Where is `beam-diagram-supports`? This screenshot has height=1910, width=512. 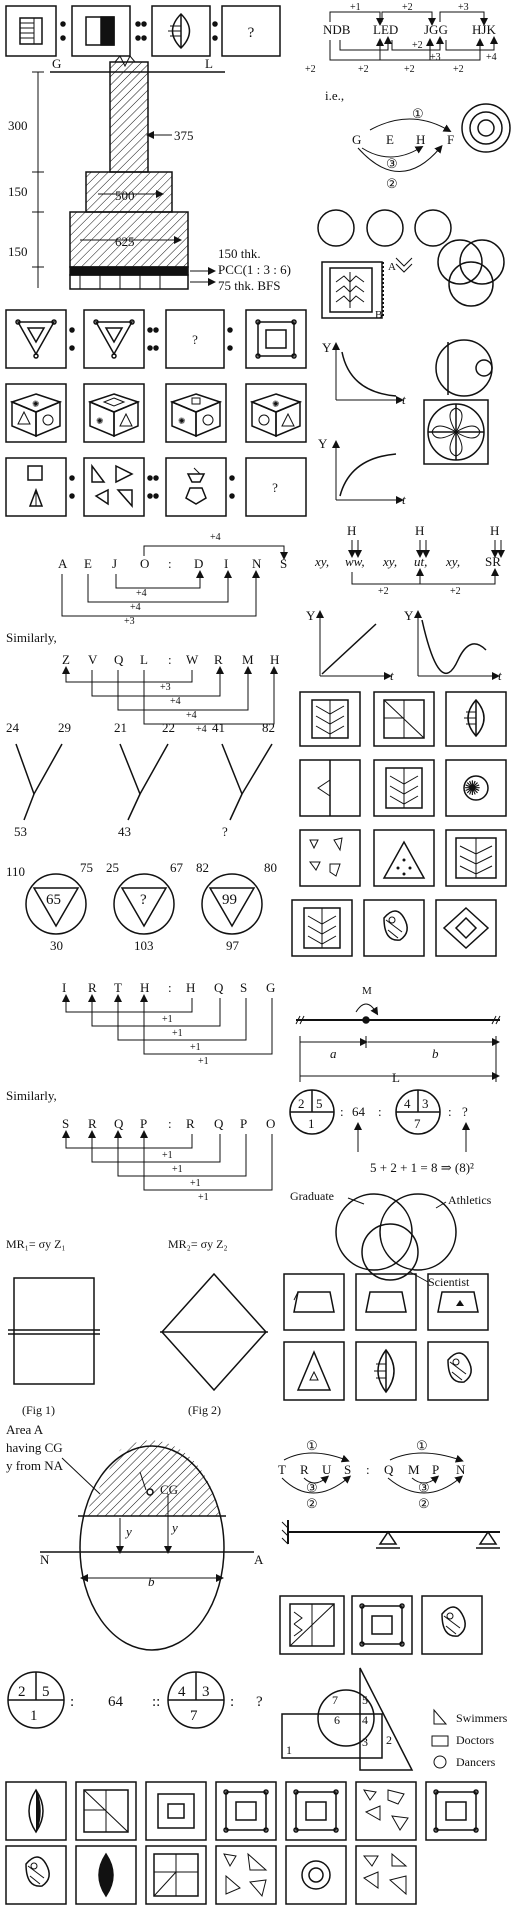 beam-diagram-supports is located at coordinates (390, 1534).